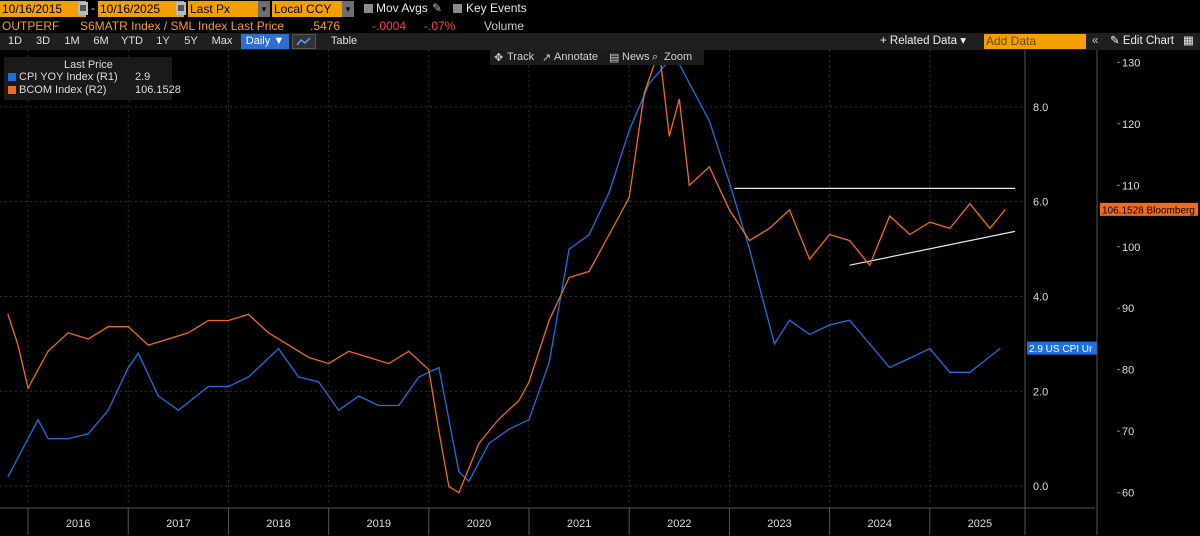  Describe the element at coordinates (499, 58) in the screenshot. I see `track-icon: ✥` at that location.